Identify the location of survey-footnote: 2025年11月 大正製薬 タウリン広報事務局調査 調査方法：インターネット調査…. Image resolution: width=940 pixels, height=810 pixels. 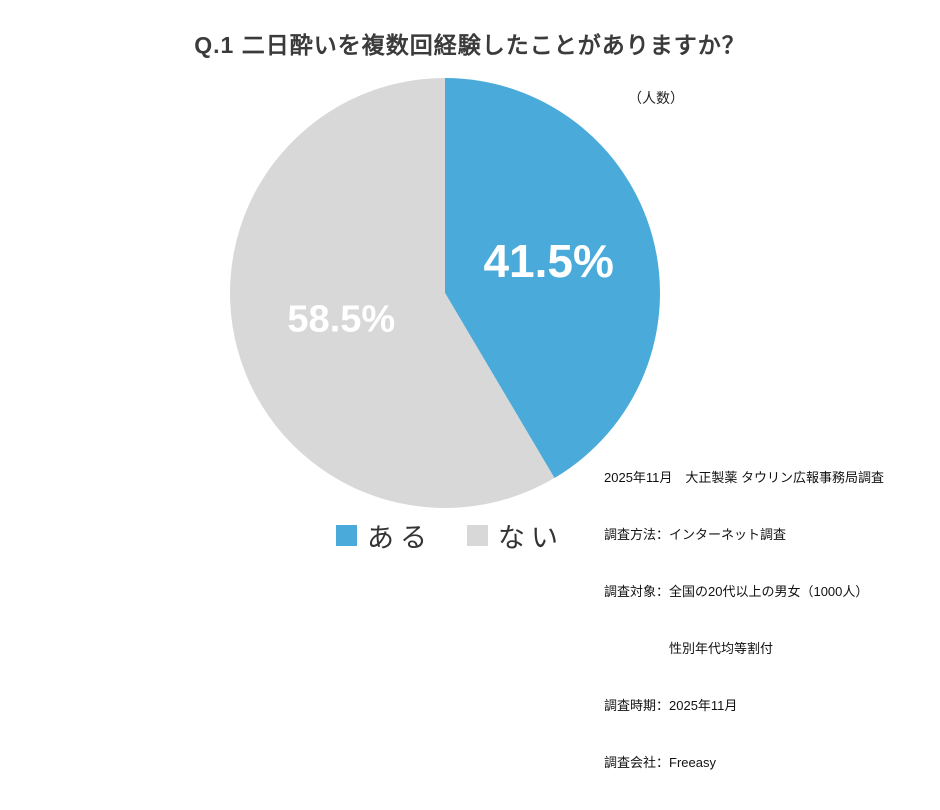
(744, 620).